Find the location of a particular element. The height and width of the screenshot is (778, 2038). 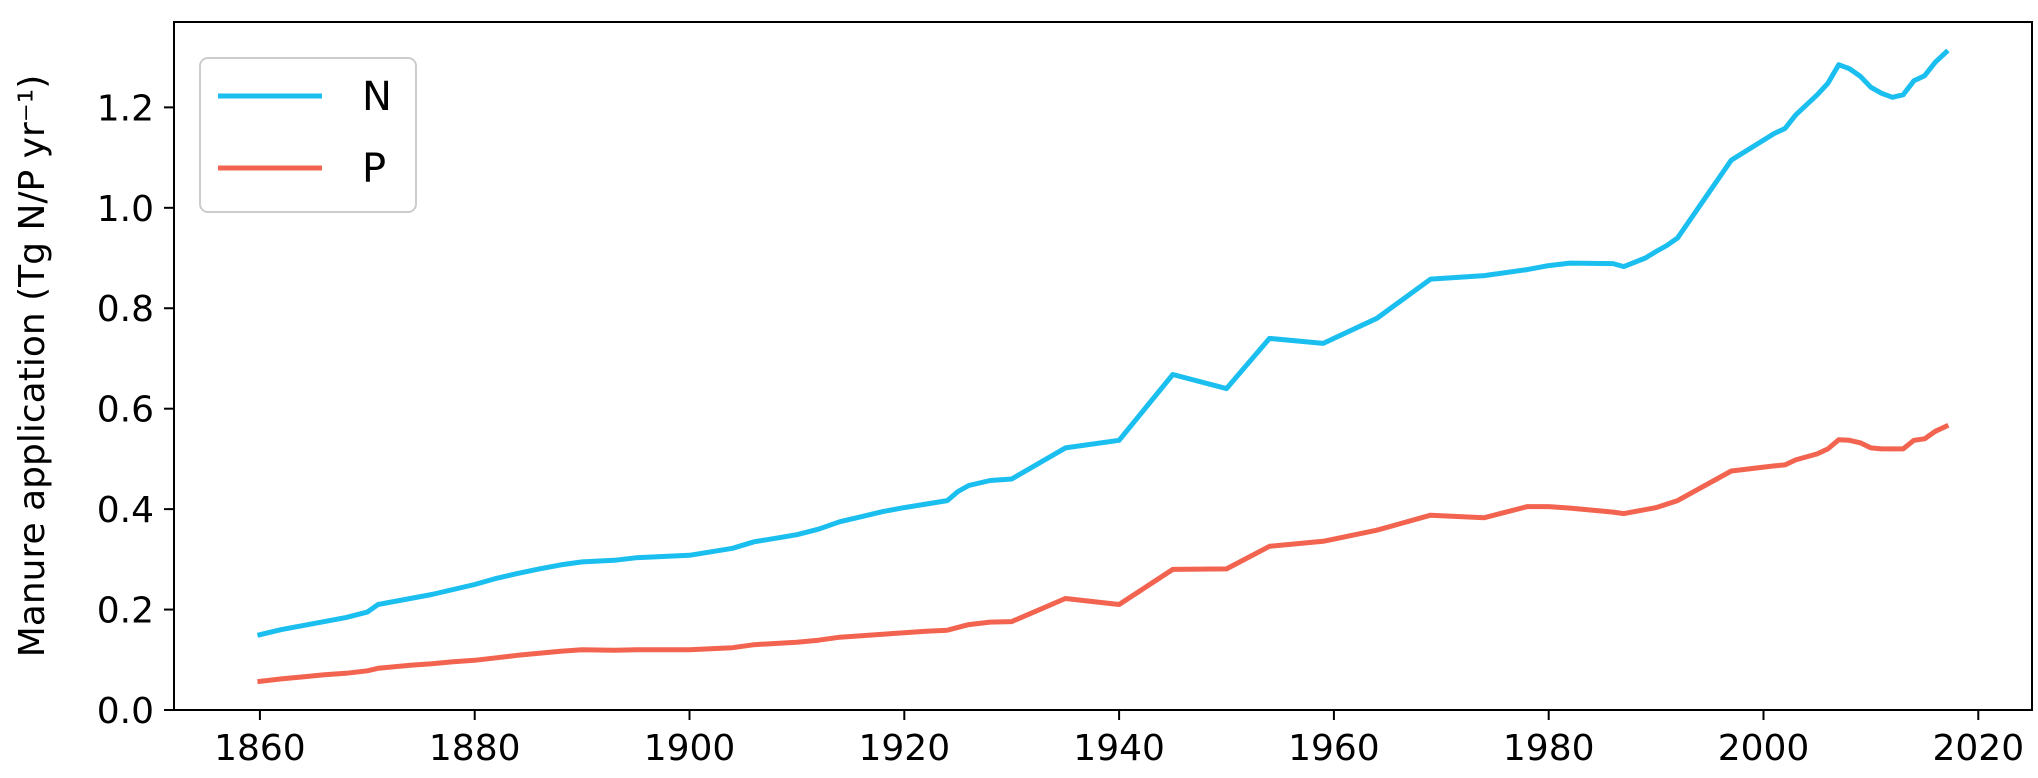

y-tick-label: 1.0 is located at coordinates (125, 209).